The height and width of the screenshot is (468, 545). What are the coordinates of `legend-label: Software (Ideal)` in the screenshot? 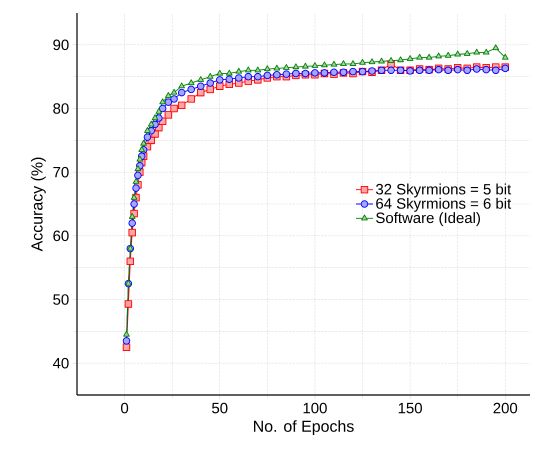 It's located at (428, 219).